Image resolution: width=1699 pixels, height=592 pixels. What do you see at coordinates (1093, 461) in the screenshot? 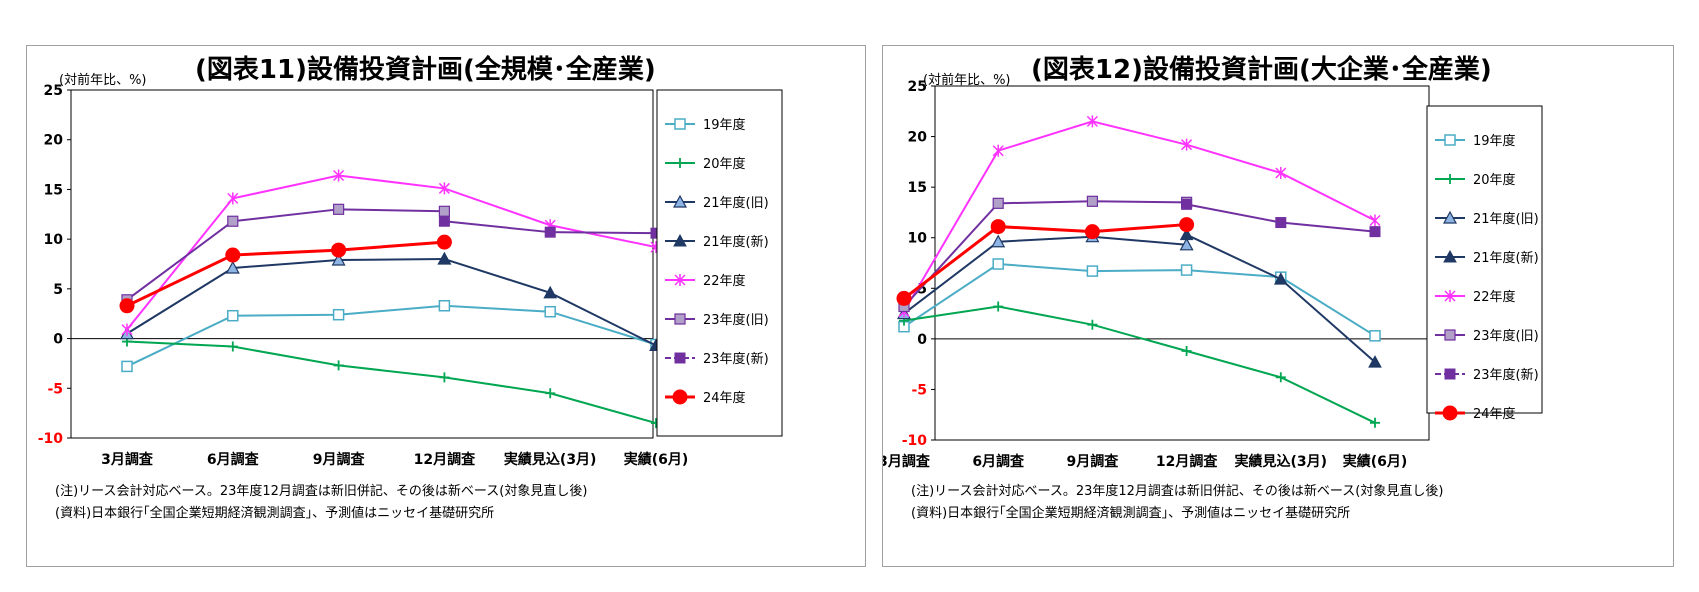
I see `x-tick-label: 9月調査` at bounding box center [1093, 461].